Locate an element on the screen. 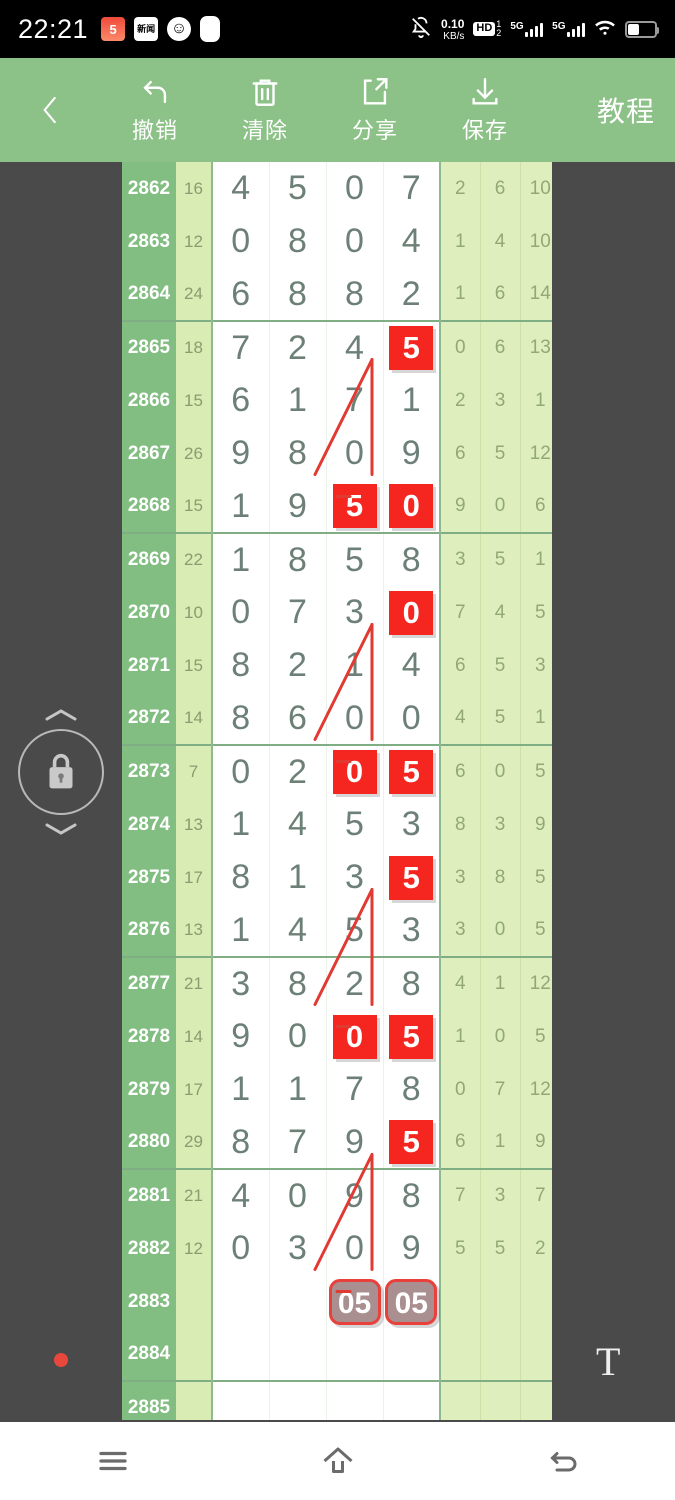 Image resolution: width=675 pixels, height=1500 pixels. home-icon is located at coordinates (338, 1461).